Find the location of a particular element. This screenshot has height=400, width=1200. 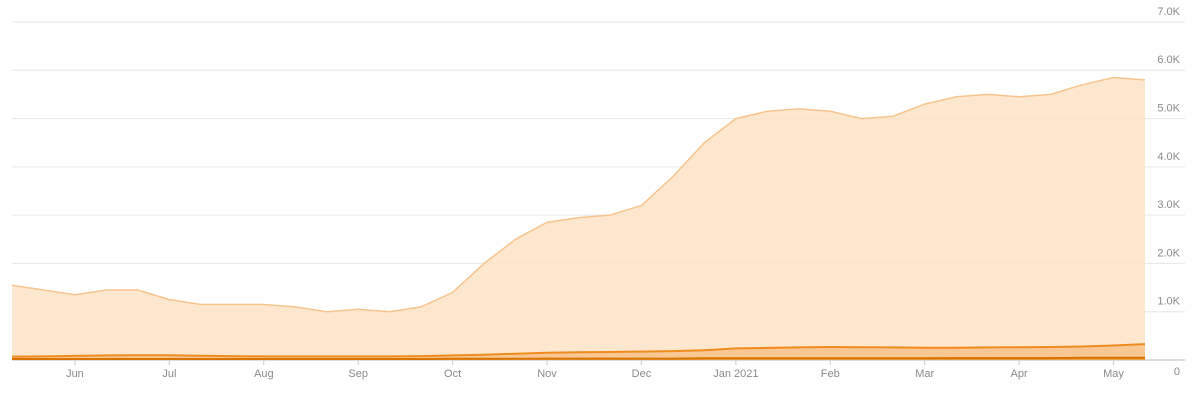

x-tick-label: Jul is located at coordinates (169, 374).